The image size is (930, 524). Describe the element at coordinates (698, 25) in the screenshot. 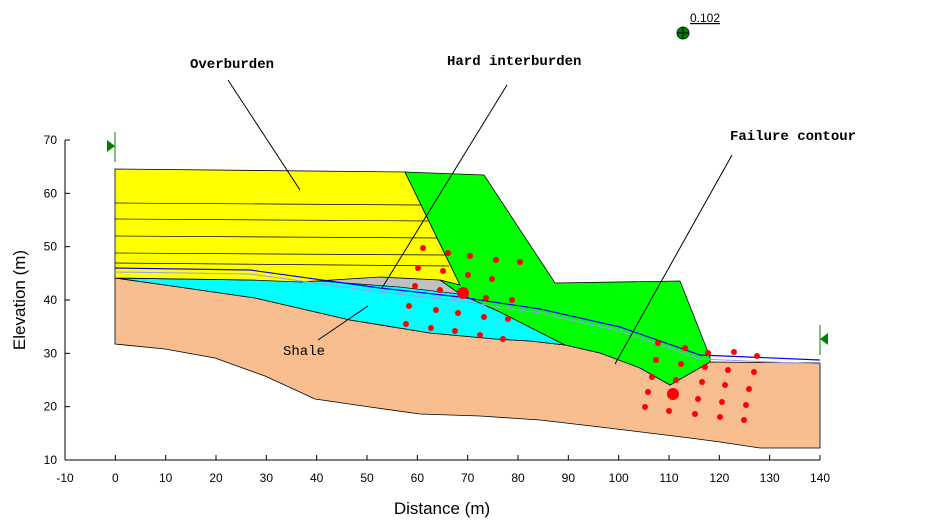

I see `factor-of-safety-marker: 0.102` at that location.